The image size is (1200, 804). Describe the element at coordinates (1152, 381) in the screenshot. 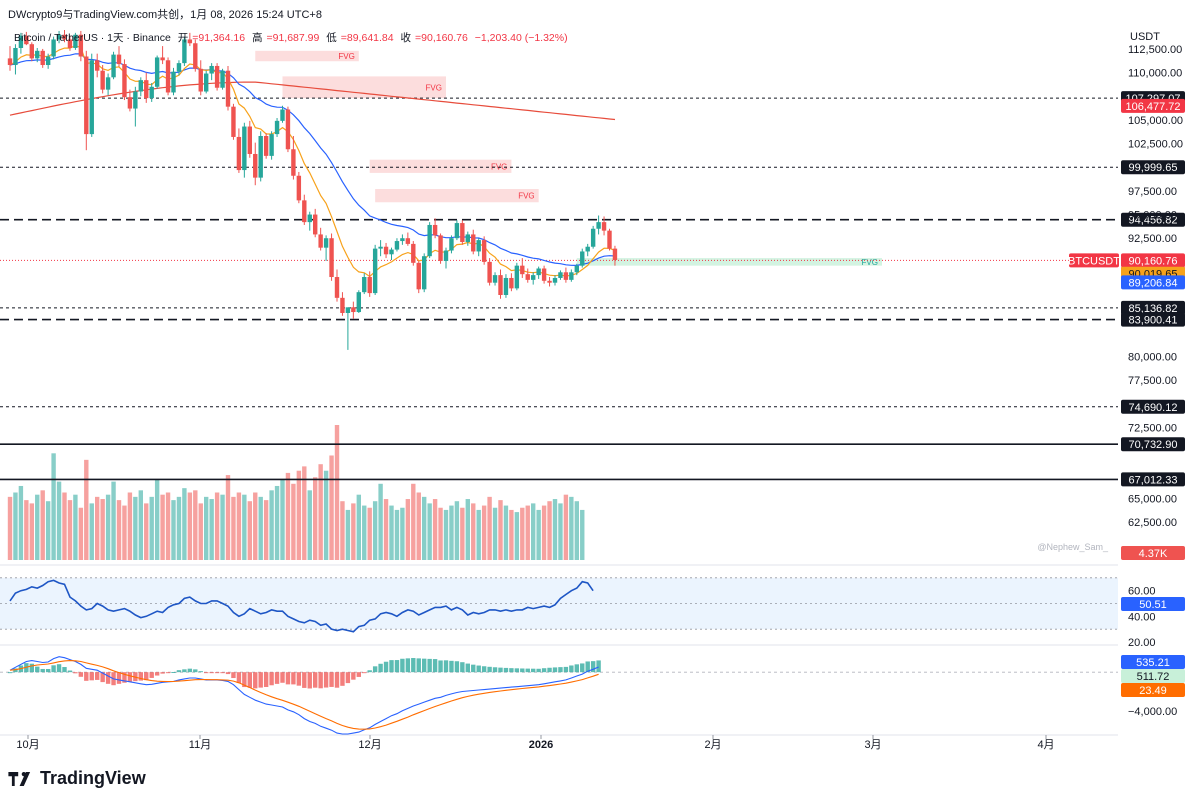

I see `price-axis-tick: 77,500.00` at that location.